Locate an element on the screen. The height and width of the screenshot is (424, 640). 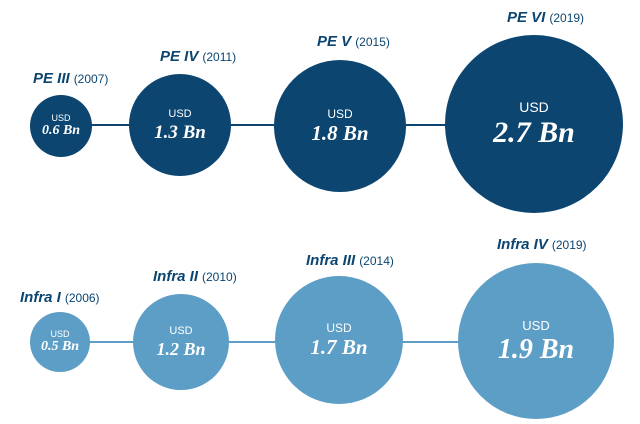
fund-amount: 2.7 Bn is located at coordinates (534, 132).